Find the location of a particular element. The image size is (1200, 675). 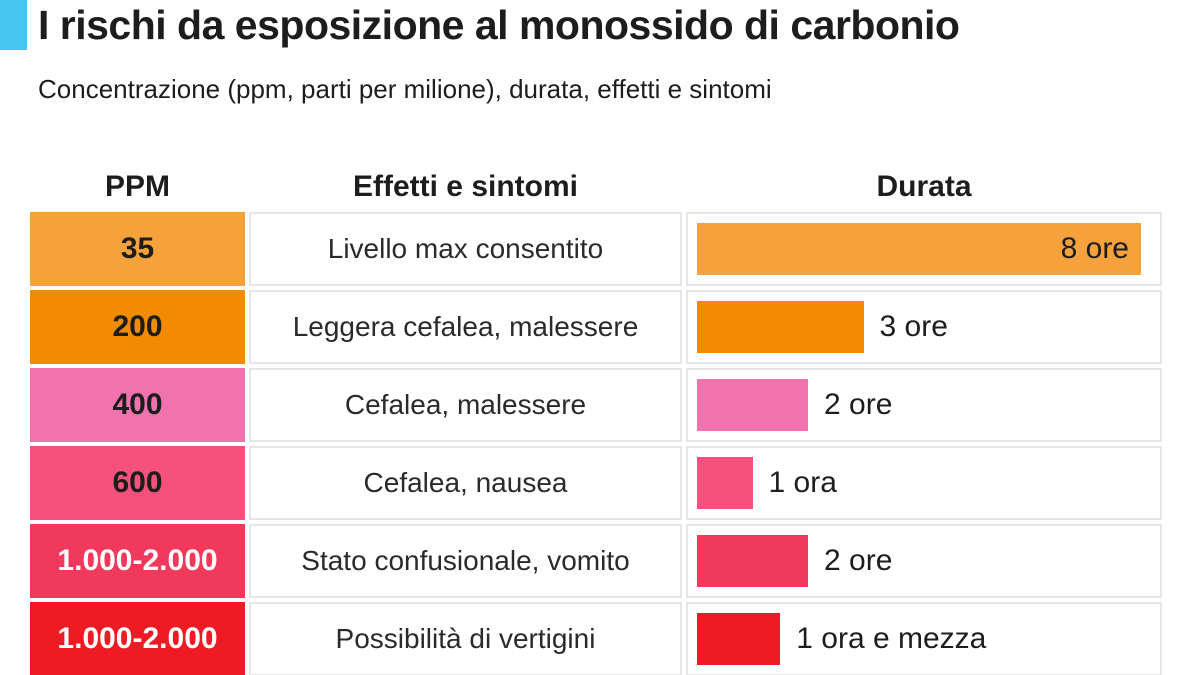

duration-label: 8 ore is located at coordinates (1094, 248).